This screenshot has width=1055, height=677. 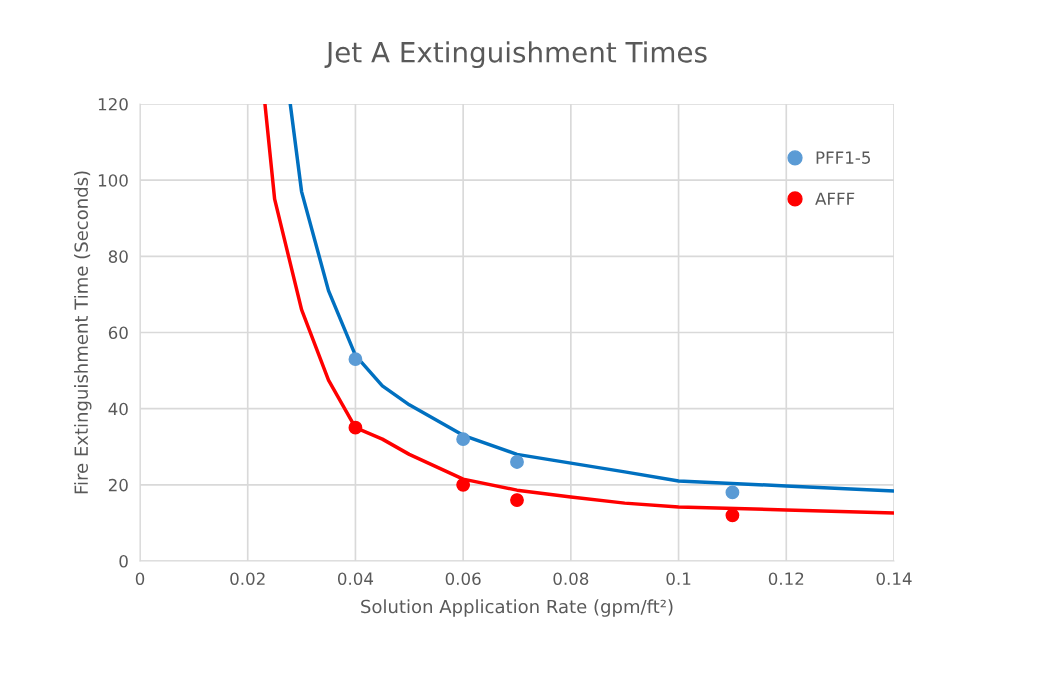 I want to click on x-tick-label: 0.14, so click(x=894, y=579).